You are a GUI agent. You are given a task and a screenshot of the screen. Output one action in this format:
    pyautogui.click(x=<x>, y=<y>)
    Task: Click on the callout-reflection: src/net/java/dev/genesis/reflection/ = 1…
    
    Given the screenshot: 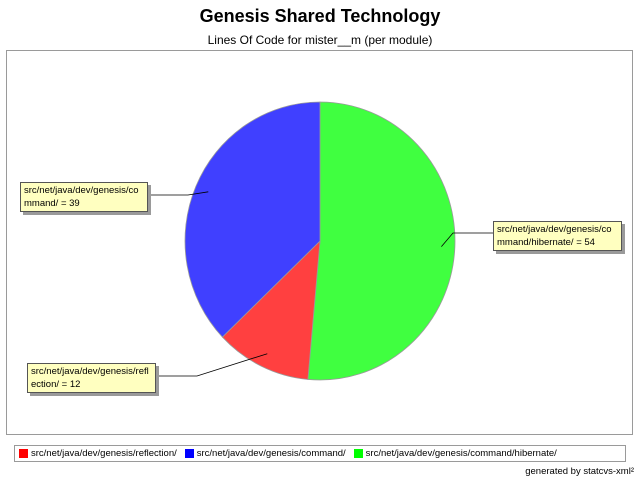 What is the action you would take?
    pyautogui.click(x=91, y=378)
    